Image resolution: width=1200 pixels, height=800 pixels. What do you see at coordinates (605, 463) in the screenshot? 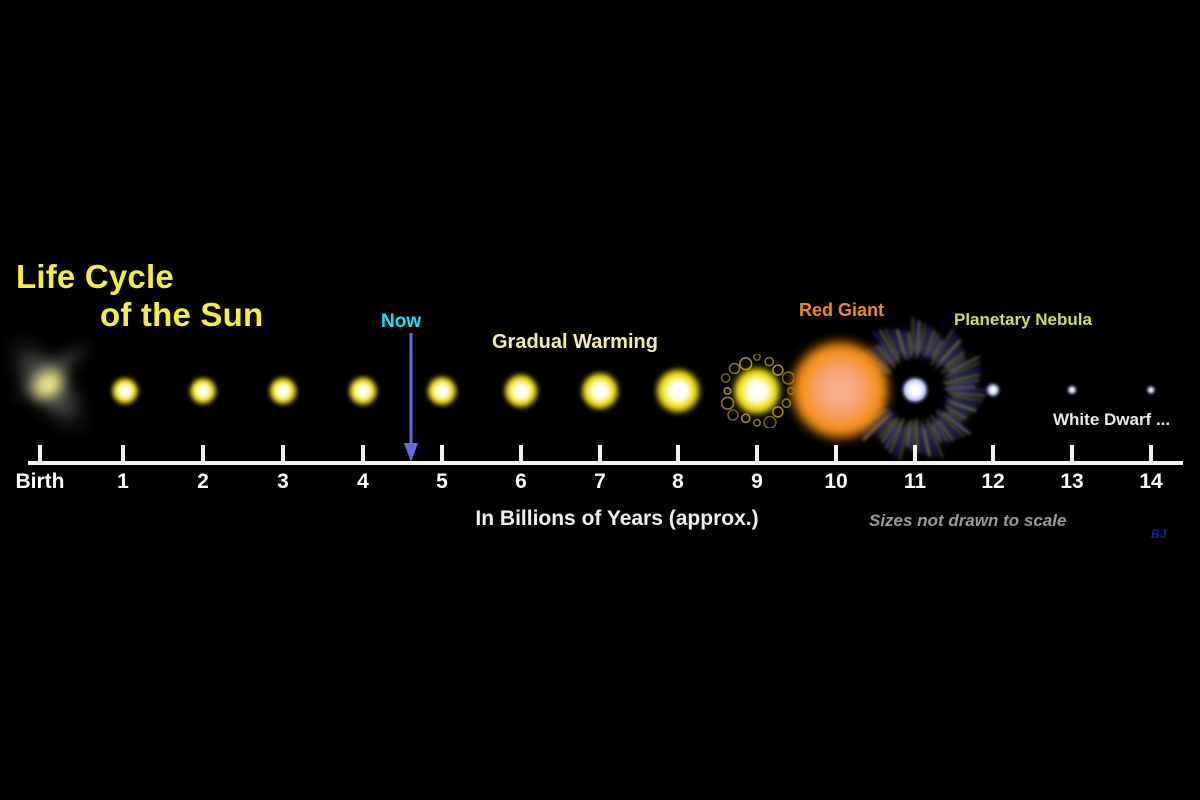
I see `timeline-axis` at bounding box center [605, 463].